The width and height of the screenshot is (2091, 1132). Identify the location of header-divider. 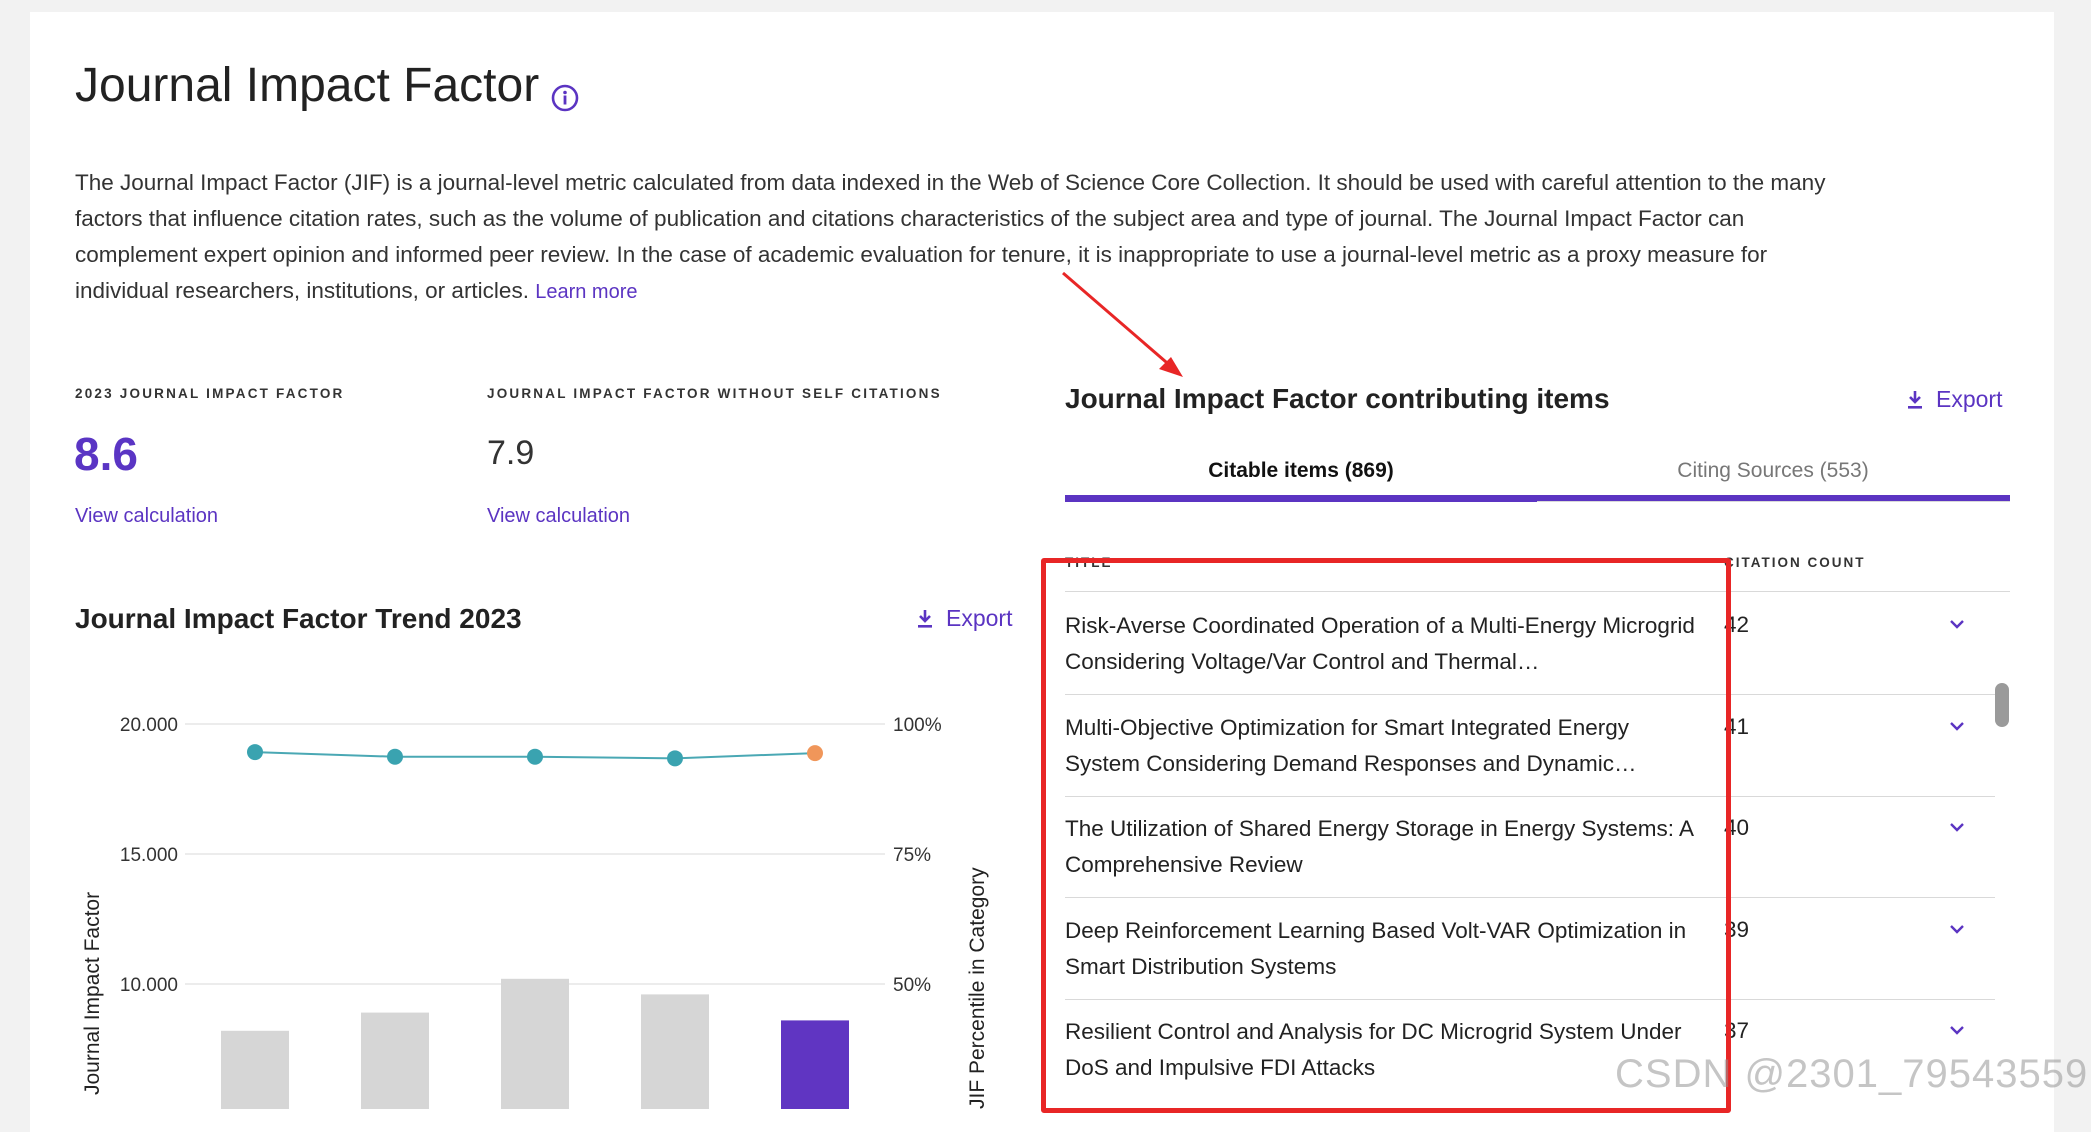
(1537, 591).